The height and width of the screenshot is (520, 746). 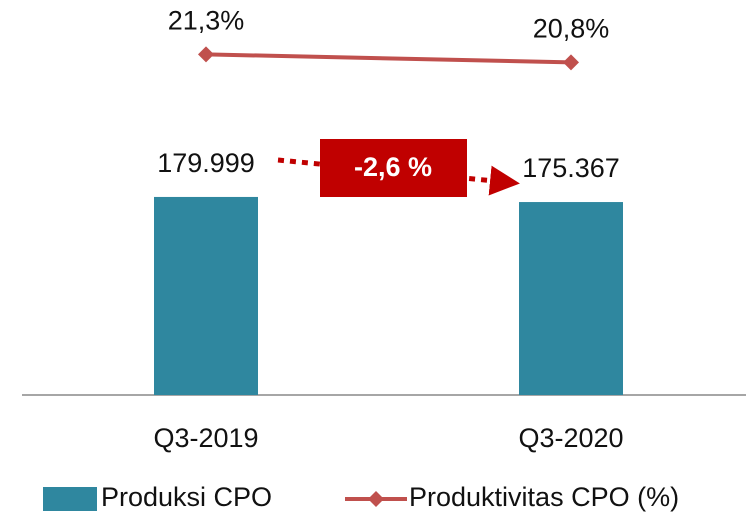 I want to click on legend-label: Produktivitas CPO (%), so click(x=544, y=497).